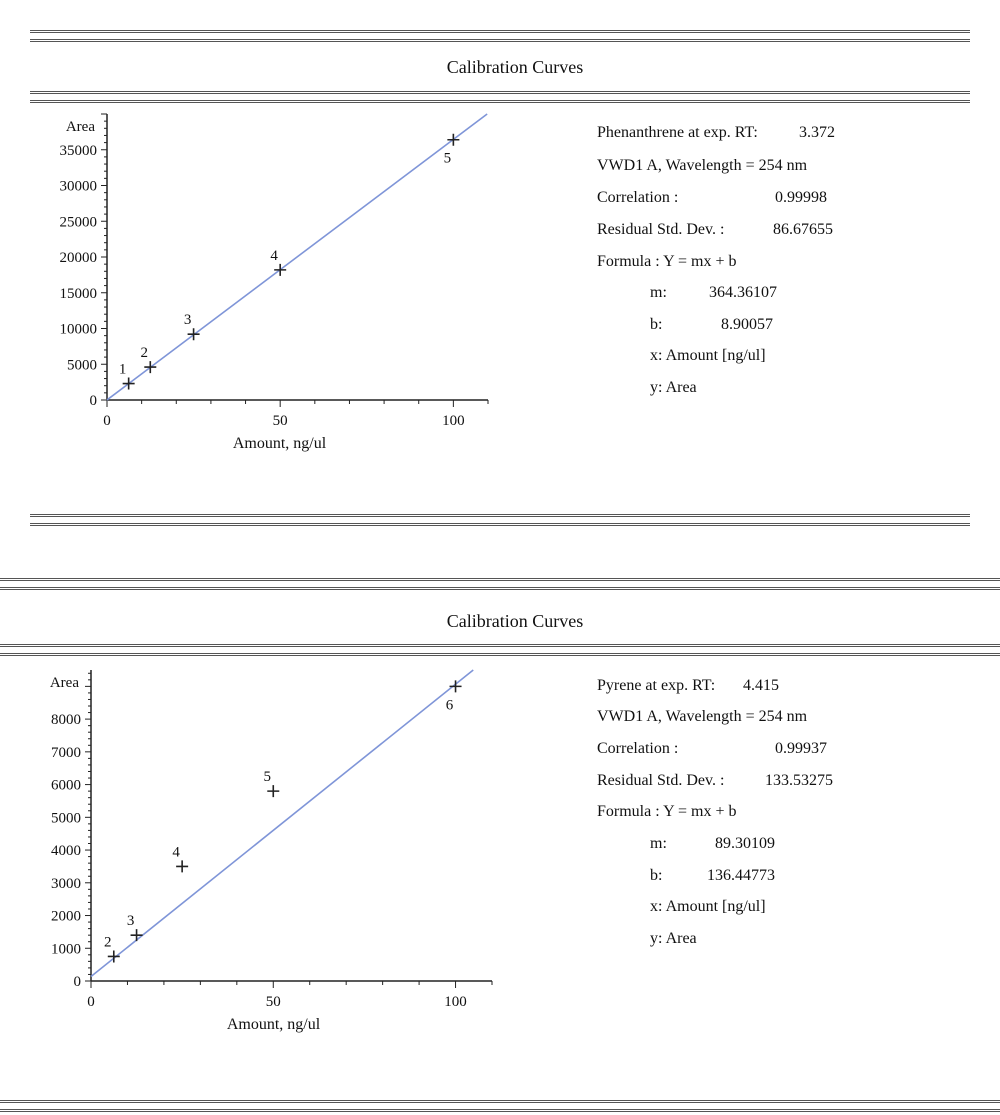 This screenshot has width=1000, height=1115. I want to click on y-tick-label: 30000, so click(79, 187).